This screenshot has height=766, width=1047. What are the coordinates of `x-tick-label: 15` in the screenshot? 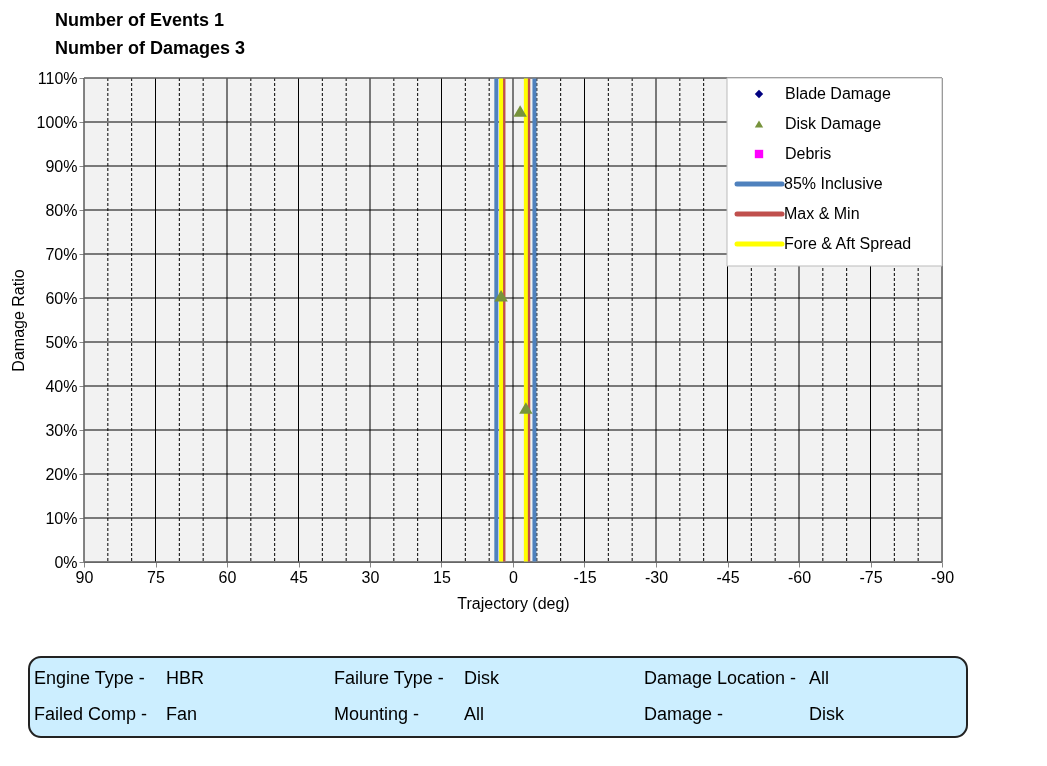 It's located at (442, 577).